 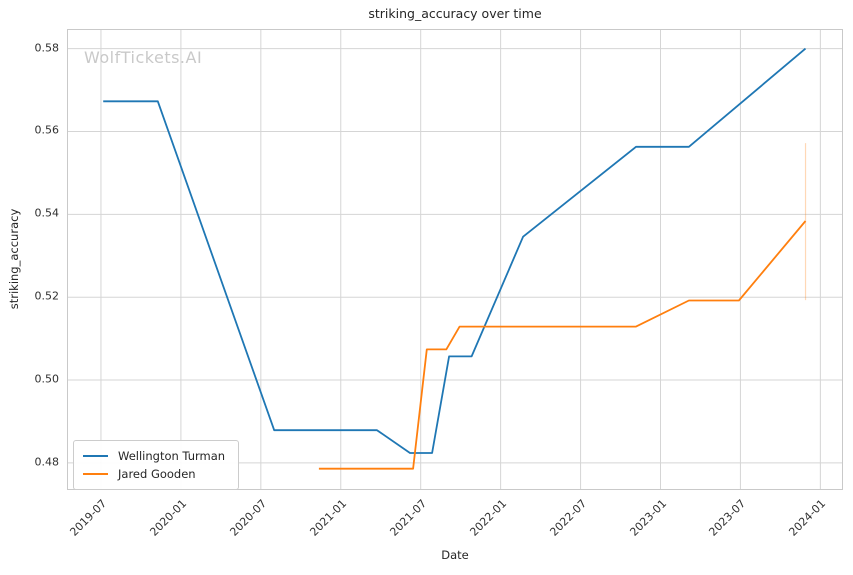 I want to click on x-tick-label: 2021-01, so click(x=328, y=518).